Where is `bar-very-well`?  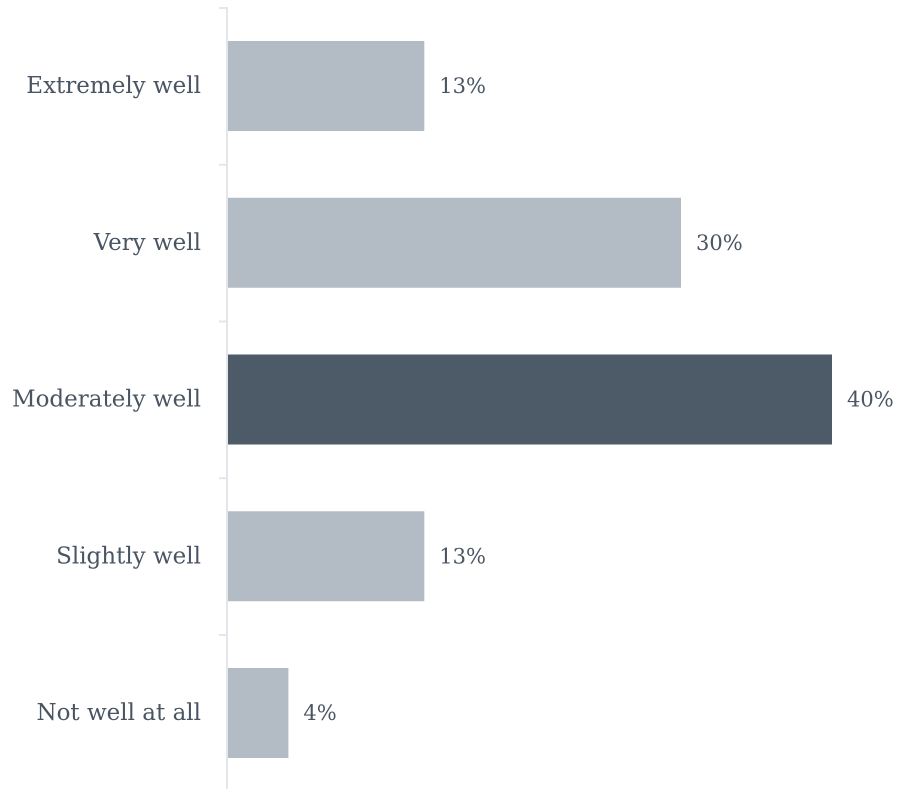
bar-very-well is located at coordinates (454, 242).